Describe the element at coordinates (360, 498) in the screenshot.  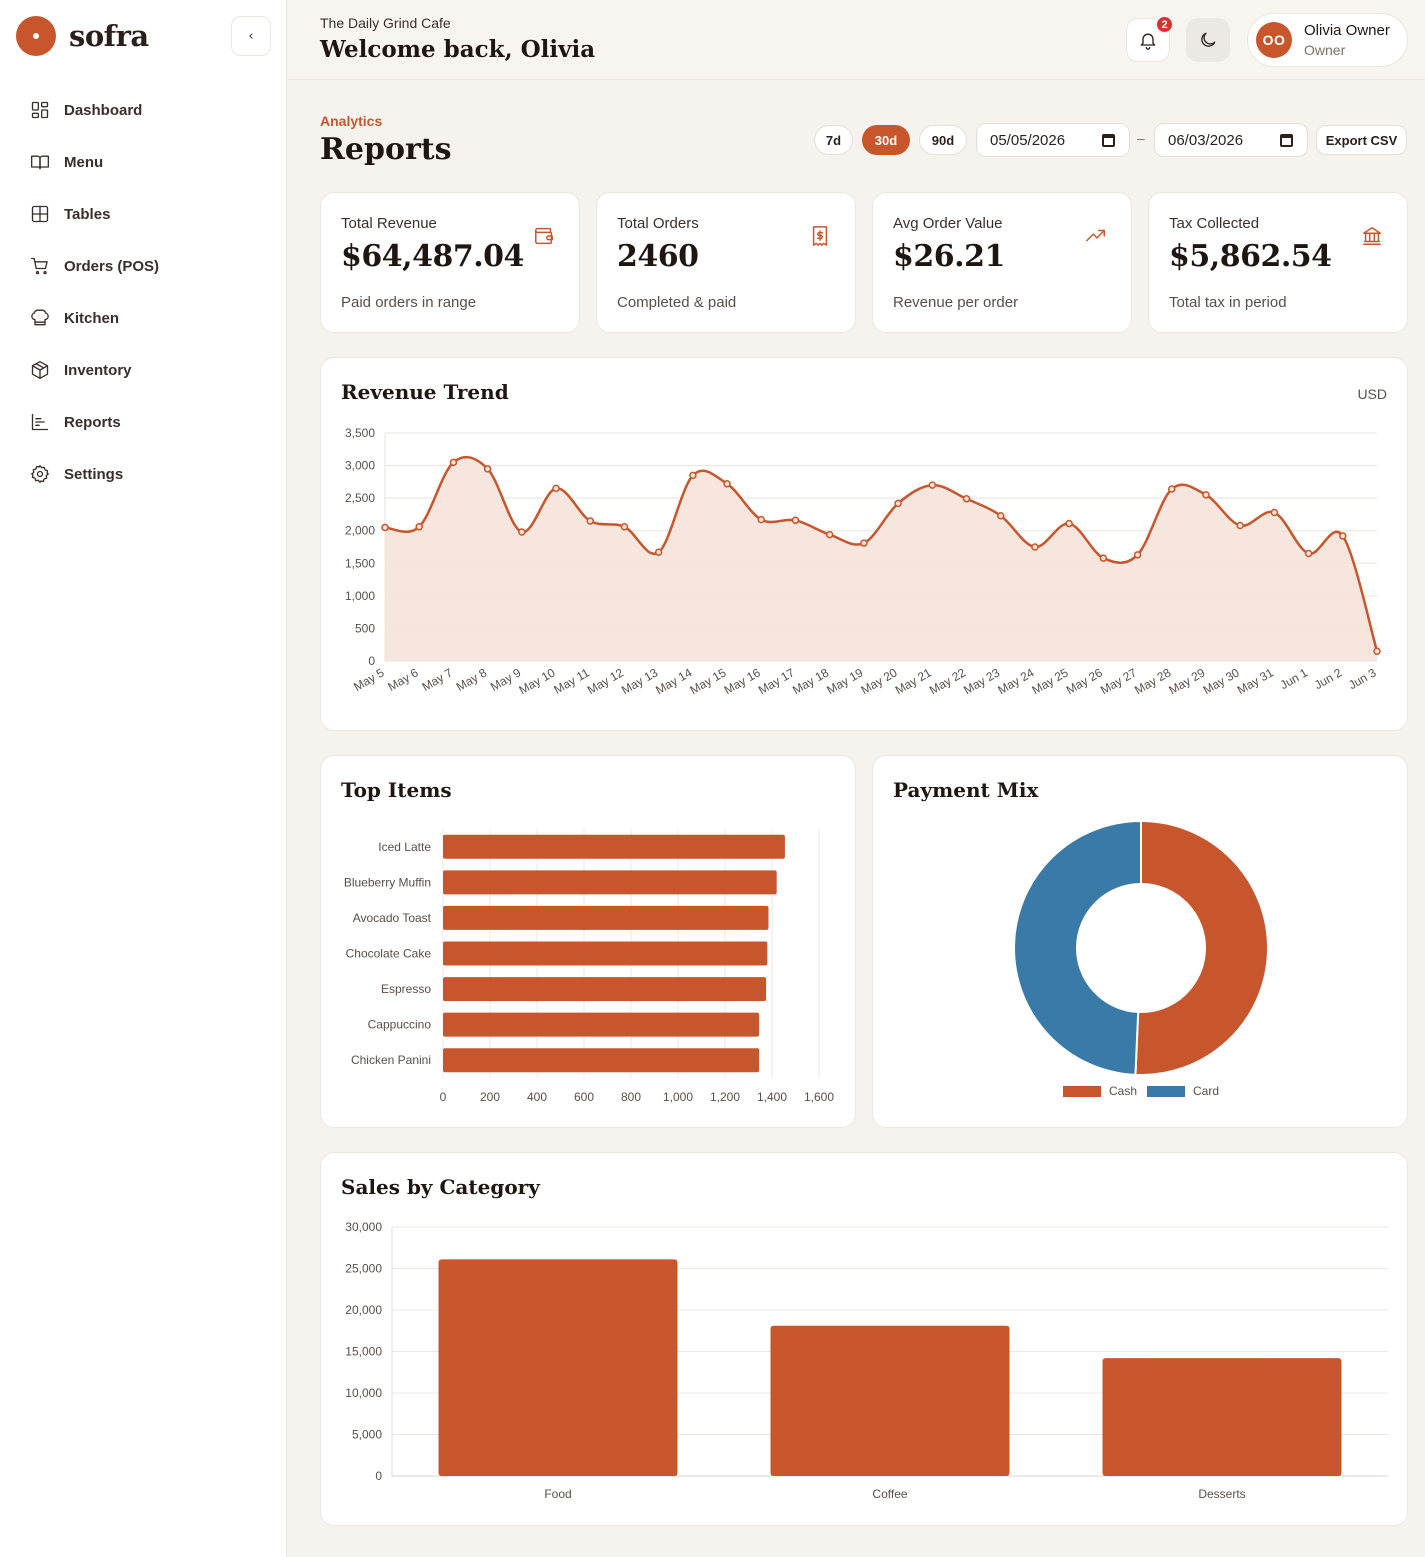
I see `y-tick-label: 2,500` at that location.